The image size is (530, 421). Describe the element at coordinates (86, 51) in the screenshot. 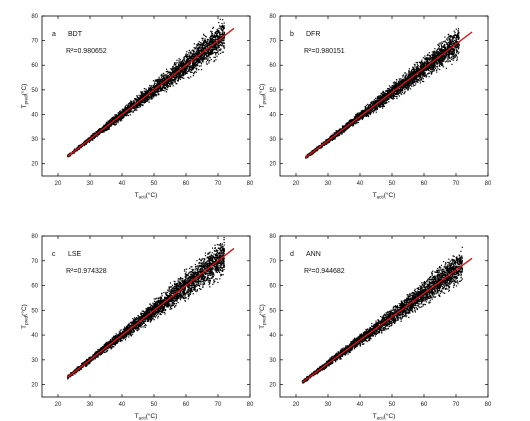

I see `r-squared-label: R²=0.980652` at that location.